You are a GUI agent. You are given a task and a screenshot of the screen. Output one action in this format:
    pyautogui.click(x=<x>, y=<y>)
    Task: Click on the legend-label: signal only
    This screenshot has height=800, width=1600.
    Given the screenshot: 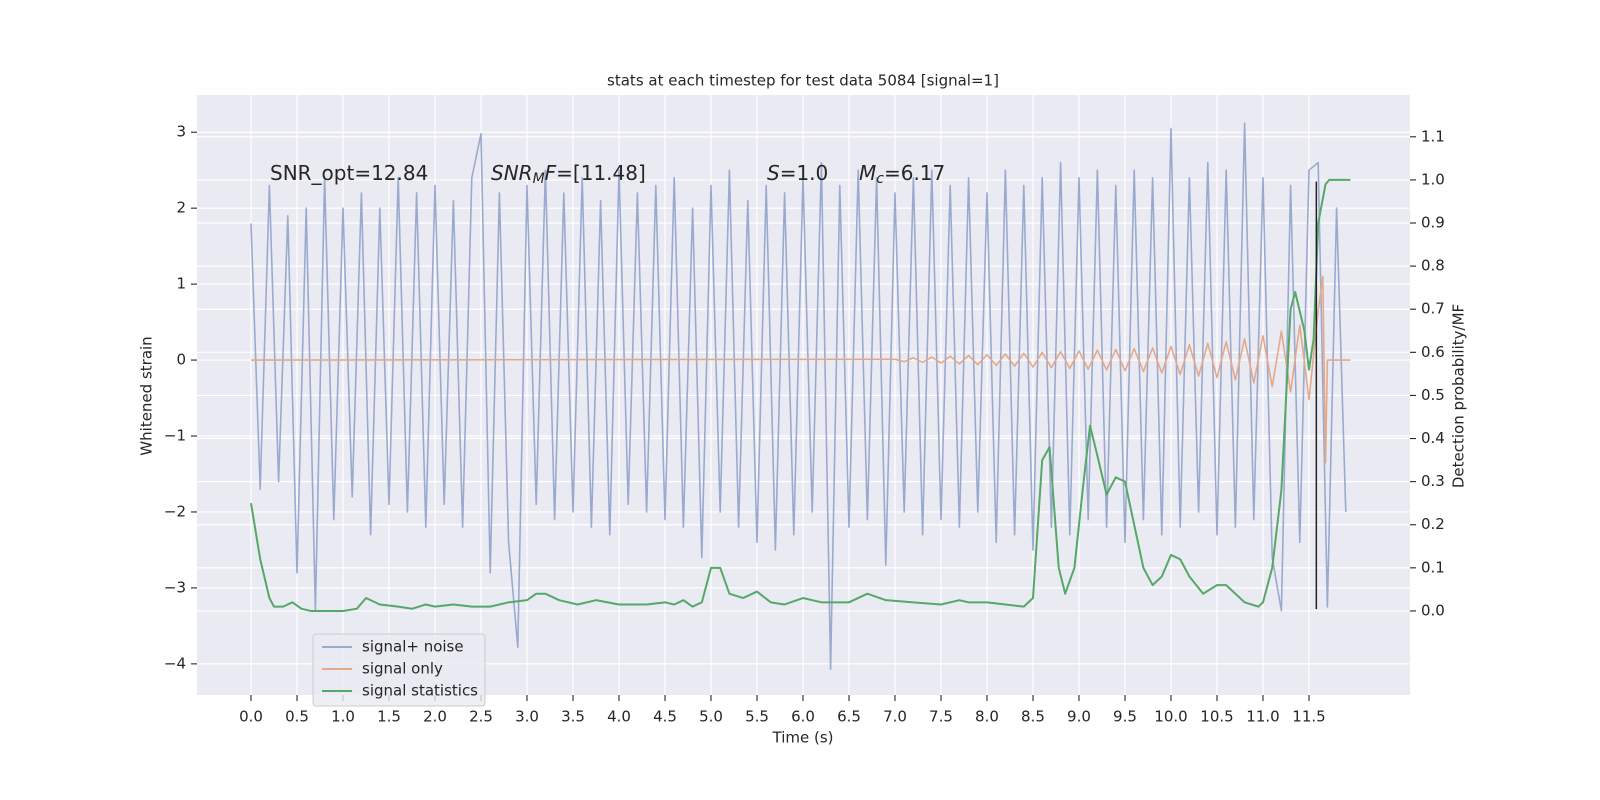 What is the action you would take?
    pyautogui.click(x=402, y=669)
    